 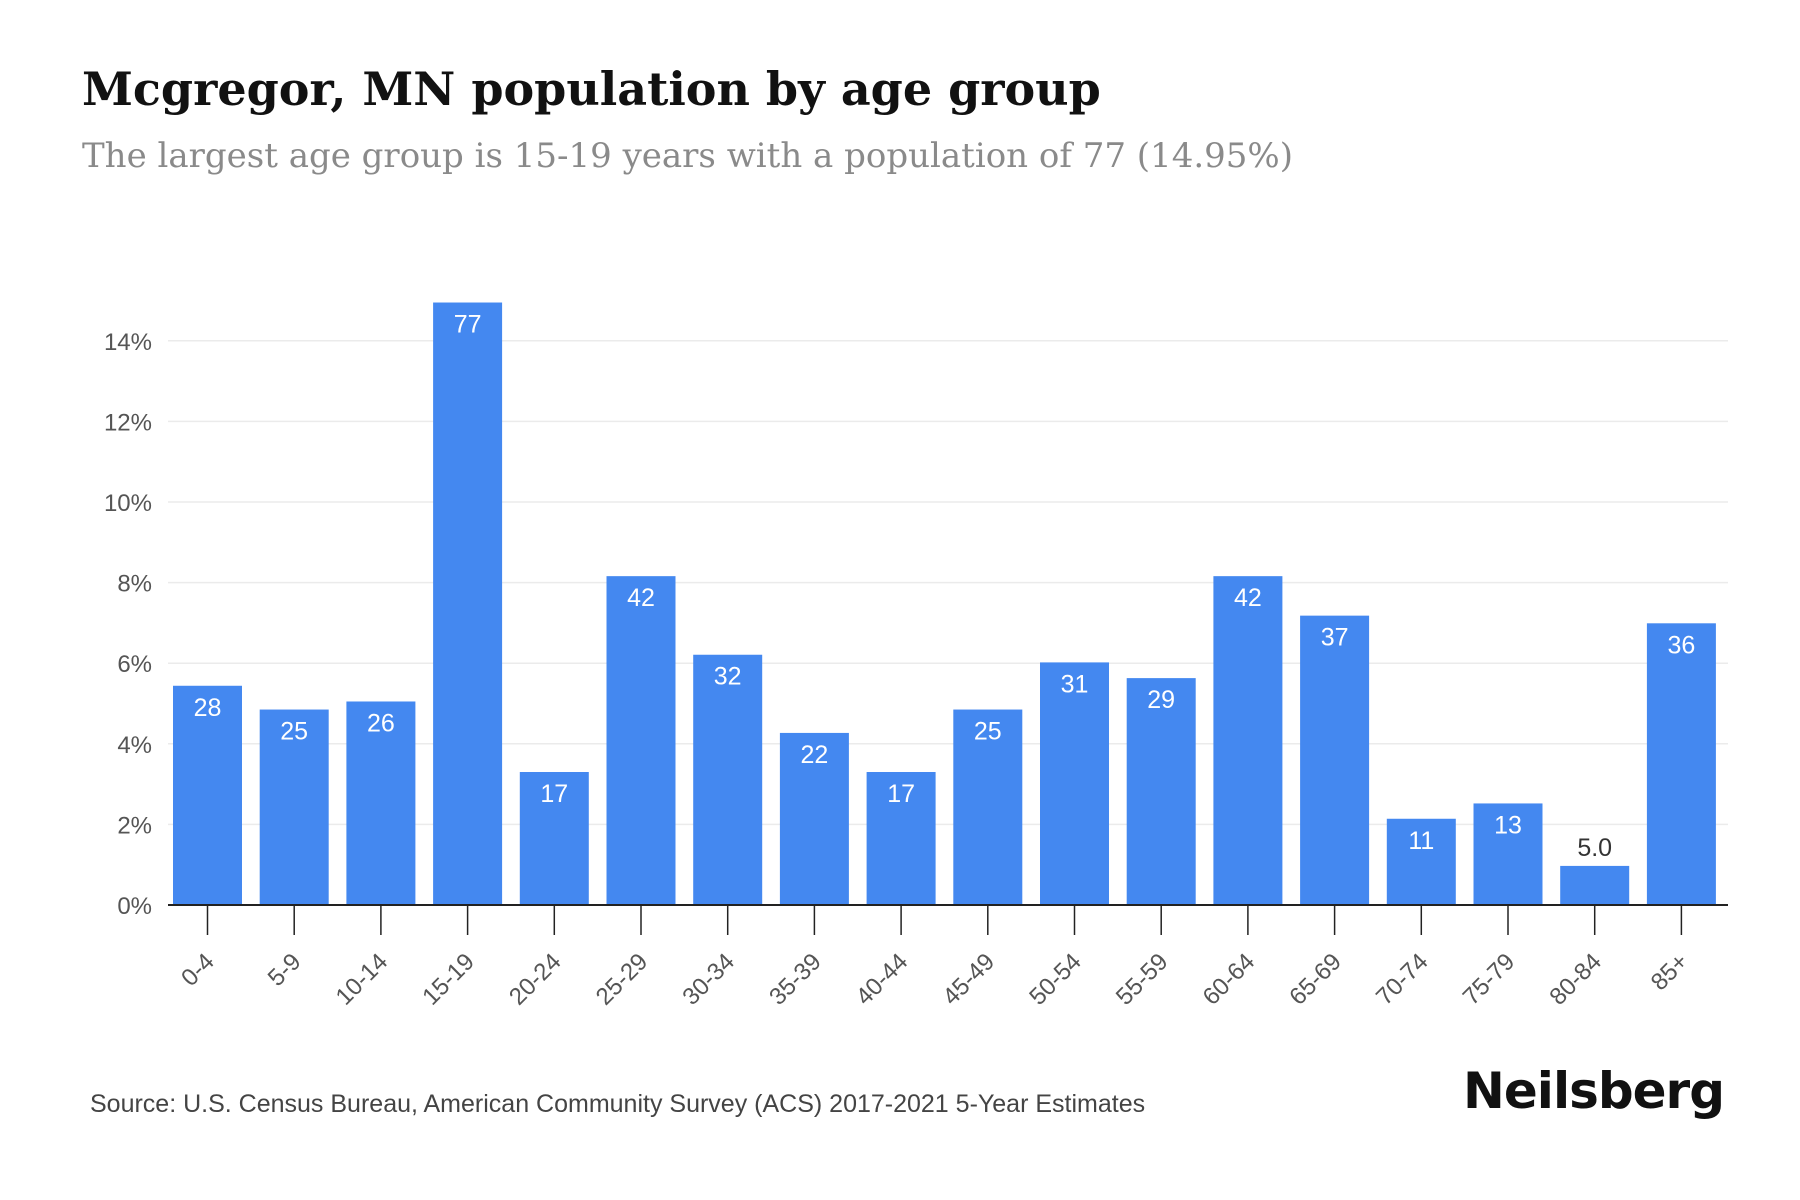 What do you see at coordinates (1229, 979) in the screenshot?
I see `x-tick-label: 60-64` at bounding box center [1229, 979].